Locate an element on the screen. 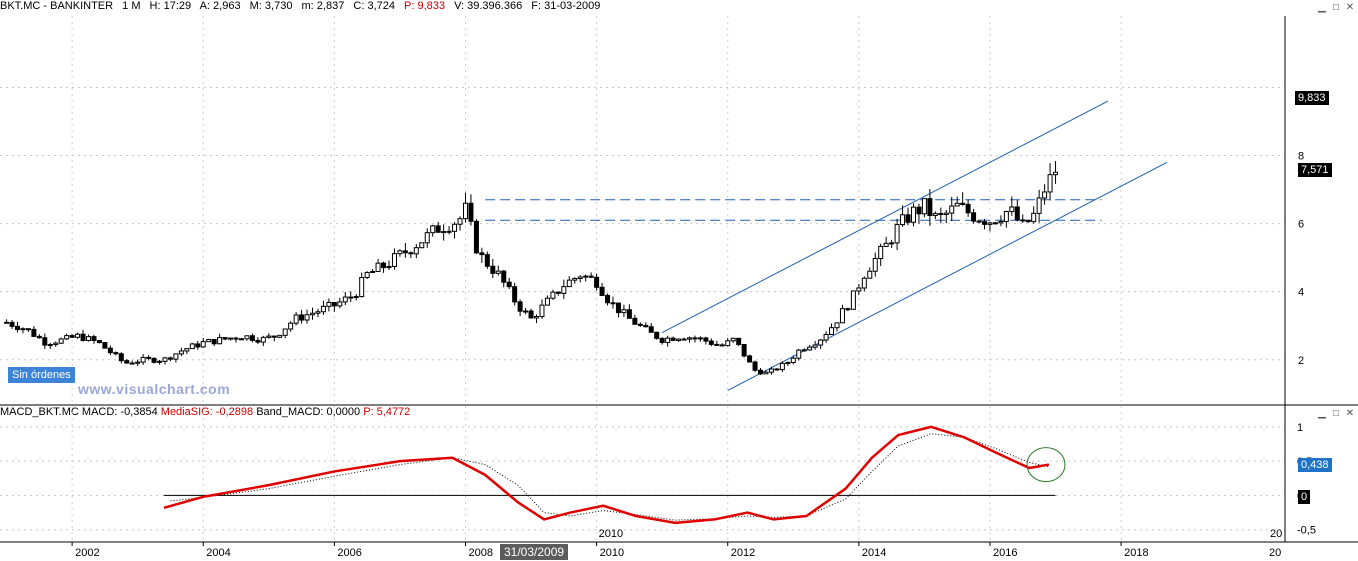  top-price-badge: 9,833 is located at coordinates (1312, 98).